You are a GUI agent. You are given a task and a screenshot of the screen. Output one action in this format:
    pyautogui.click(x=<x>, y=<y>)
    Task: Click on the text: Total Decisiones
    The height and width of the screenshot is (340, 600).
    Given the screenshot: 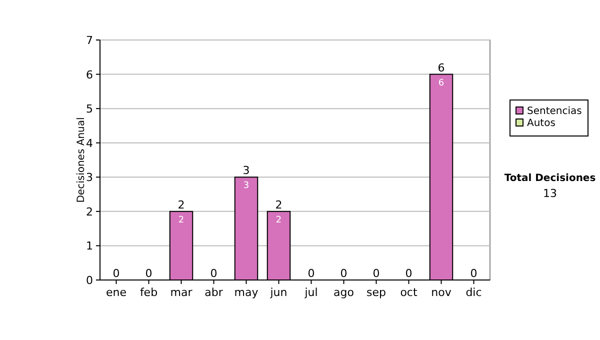 What is the action you would take?
    pyautogui.click(x=550, y=178)
    